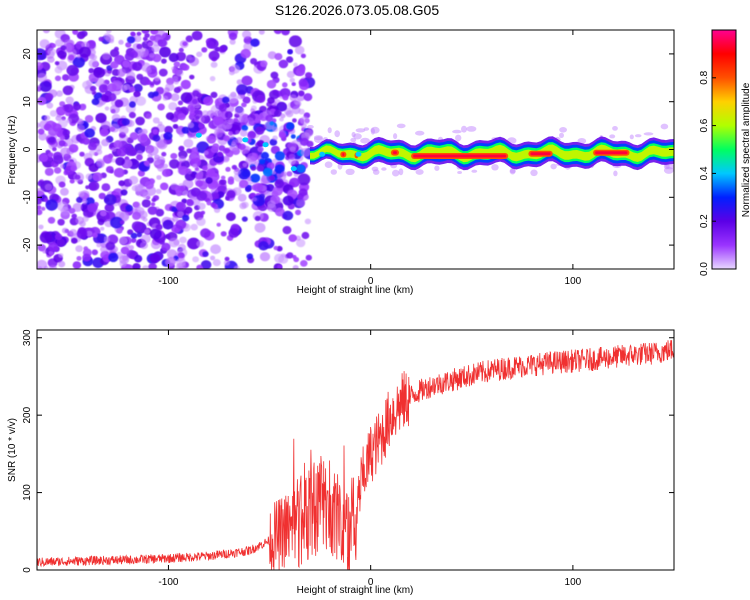 Image resolution: width=750 pixels, height=600 pixels. What do you see at coordinates (168, 281) in the screenshot?
I see `x-tick-label: -100` at bounding box center [168, 281].